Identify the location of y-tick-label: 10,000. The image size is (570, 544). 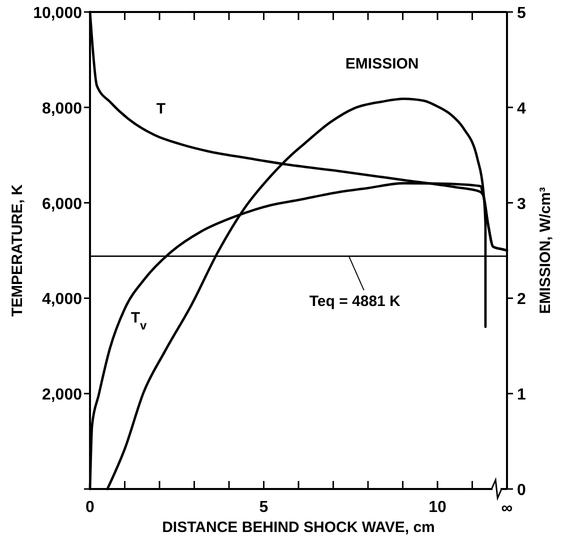
(57, 13).